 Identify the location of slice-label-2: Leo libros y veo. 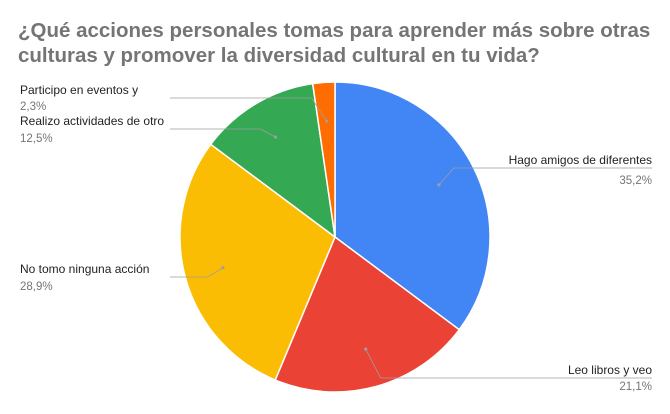
(610, 370).